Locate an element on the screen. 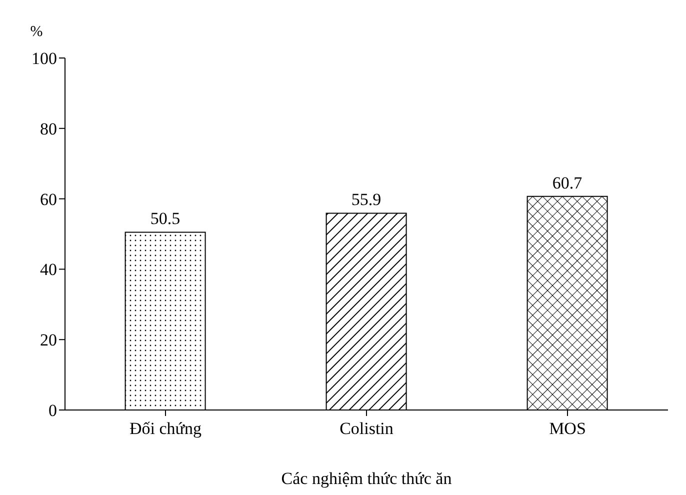 This screenshot has width=686, height=495. y-tick-label: 60 is located at coordinates (48, 199).